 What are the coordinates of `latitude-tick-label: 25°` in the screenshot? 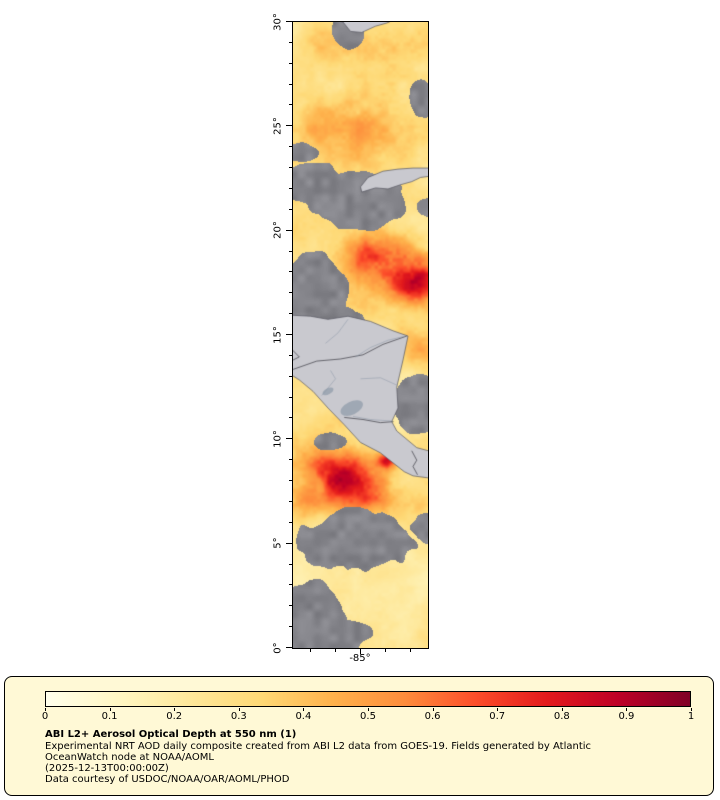 It's located at (278, 125).